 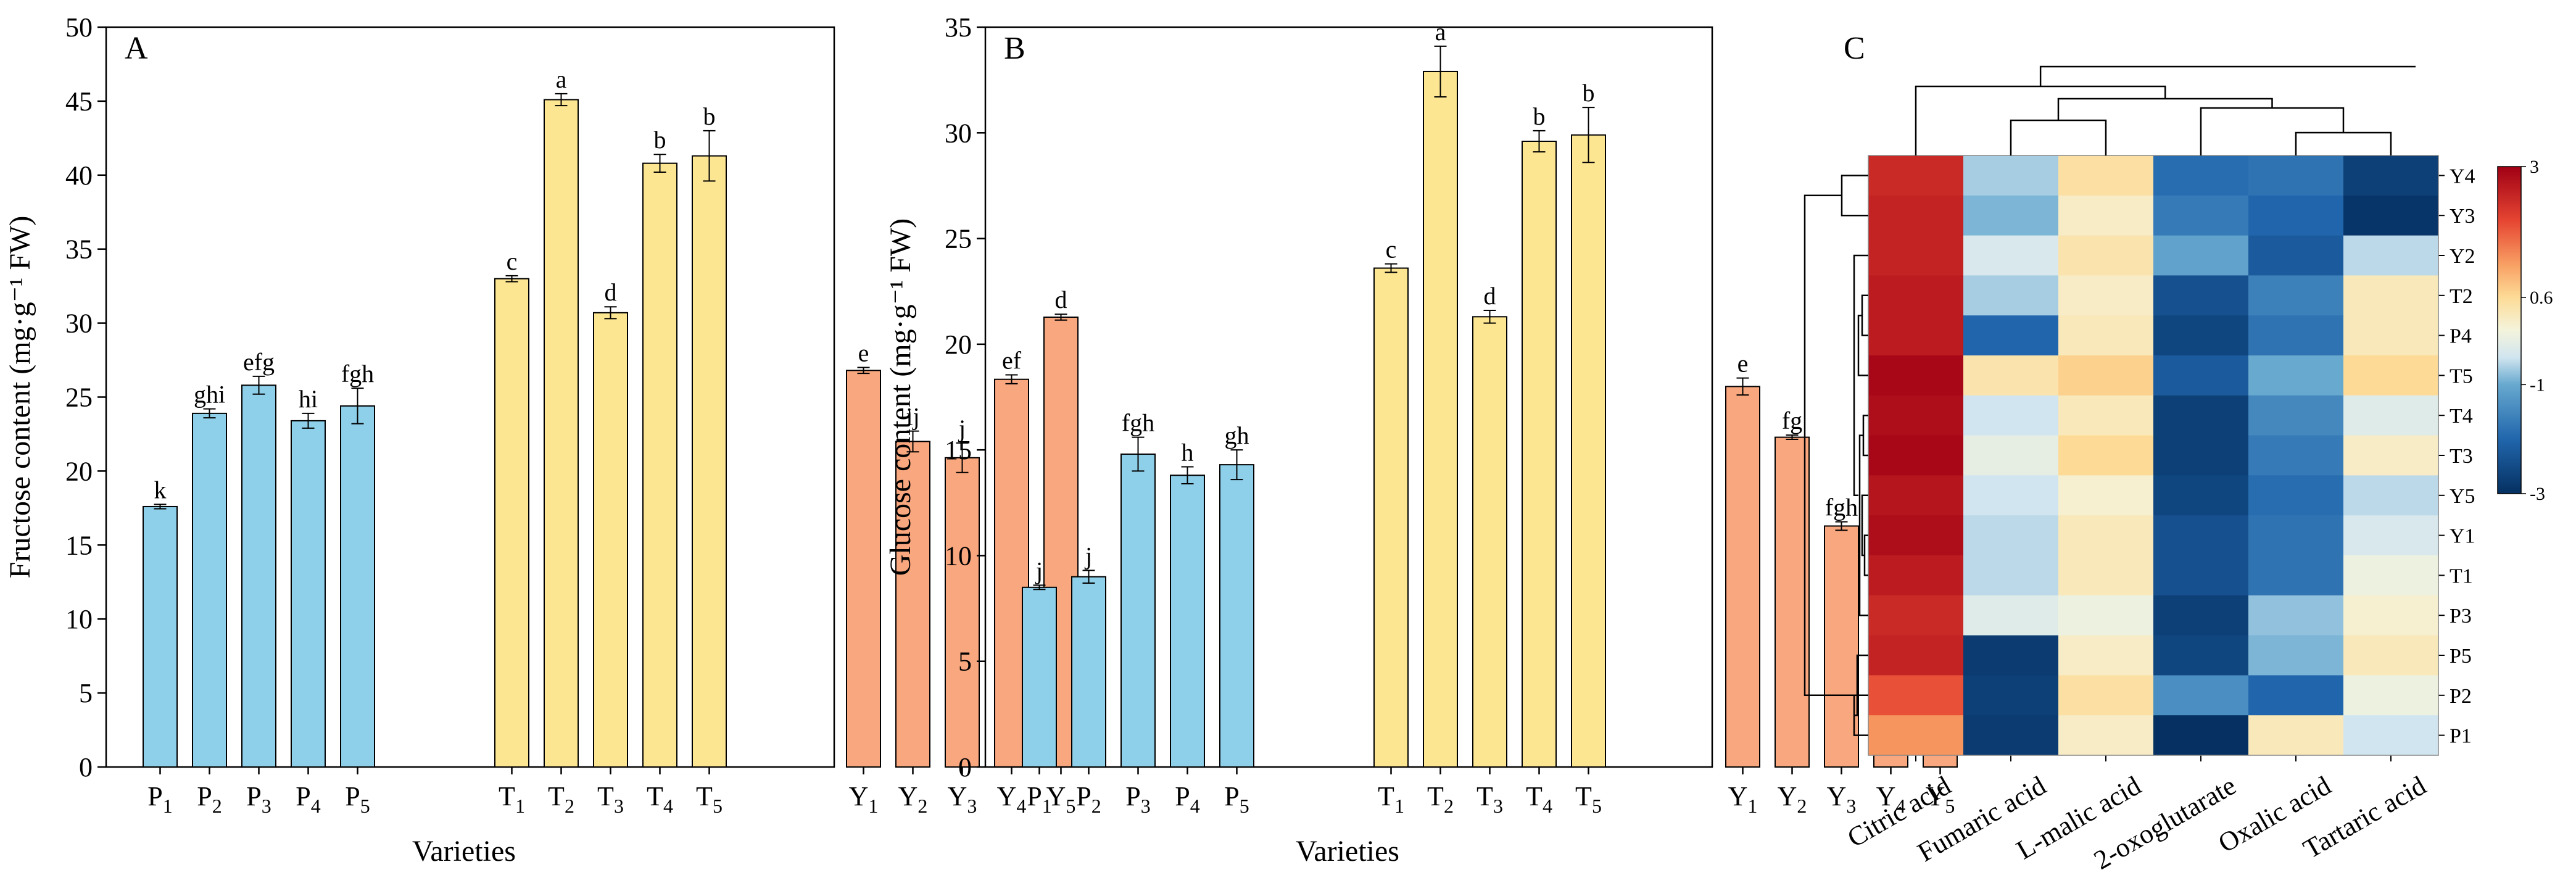 I want to click on x-tick-label-base: Y, so click(x=1007, y=796).